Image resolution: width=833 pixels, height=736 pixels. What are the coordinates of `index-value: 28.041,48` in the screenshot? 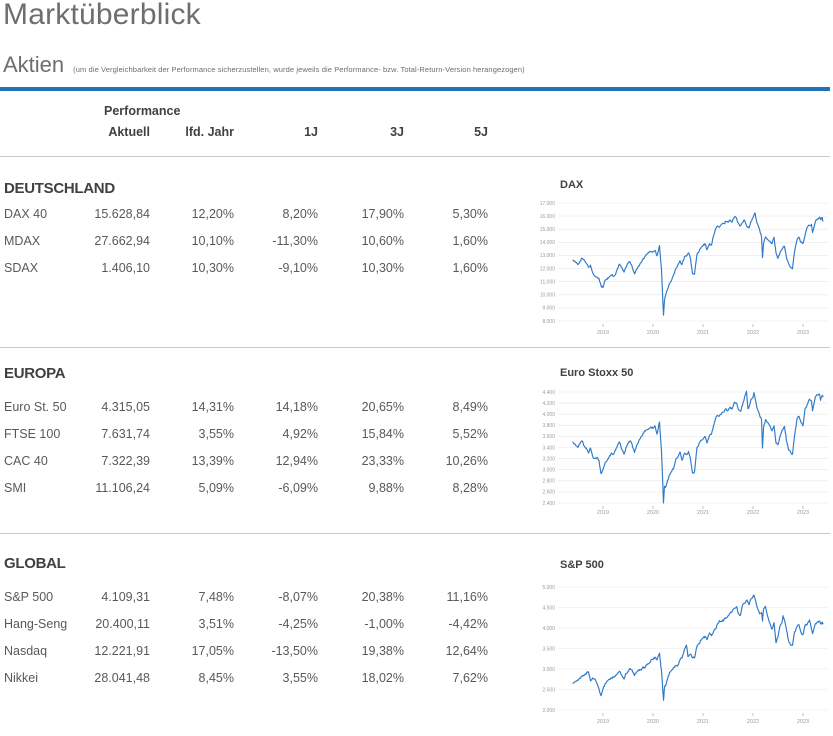 It's located at (122, 678).